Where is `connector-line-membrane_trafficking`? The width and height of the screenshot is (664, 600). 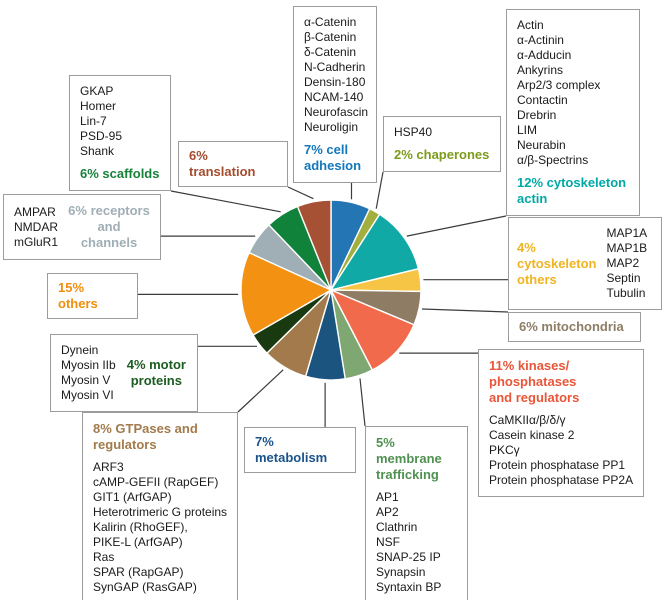
connector-line-membrane_trafficking is located at coordinates (362, 402).